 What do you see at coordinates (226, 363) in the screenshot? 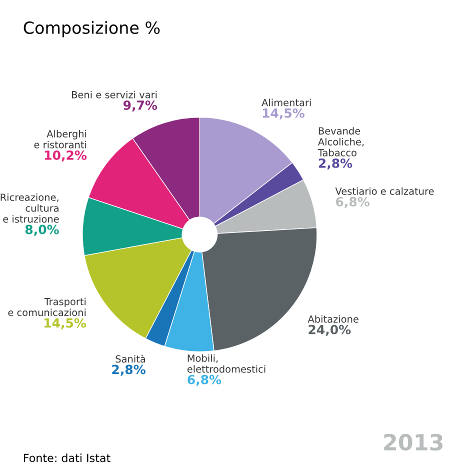
I see `slice-label: Mobili, elettrodomestici` at bounding box center [226, 363].